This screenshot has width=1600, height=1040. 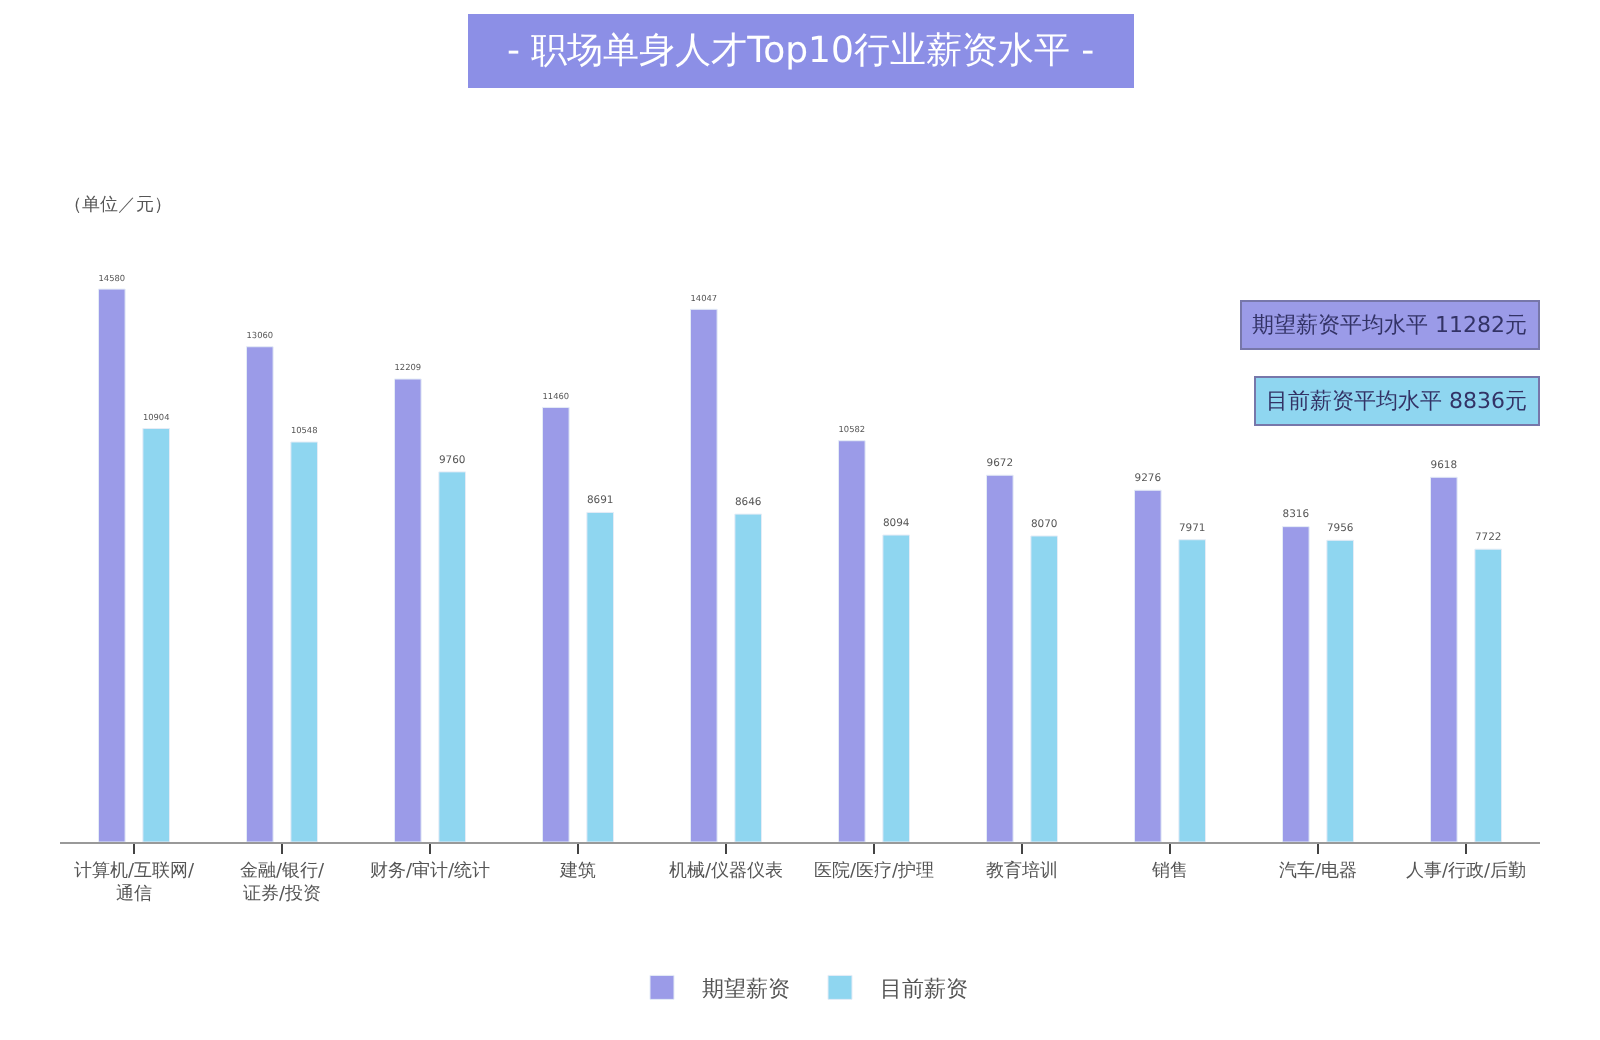 What do you see at coordinates (1466, 870) in the screenshot?
I see `x-tick-label: 人事/行政/后勤` at bounding box center [1466, 870].